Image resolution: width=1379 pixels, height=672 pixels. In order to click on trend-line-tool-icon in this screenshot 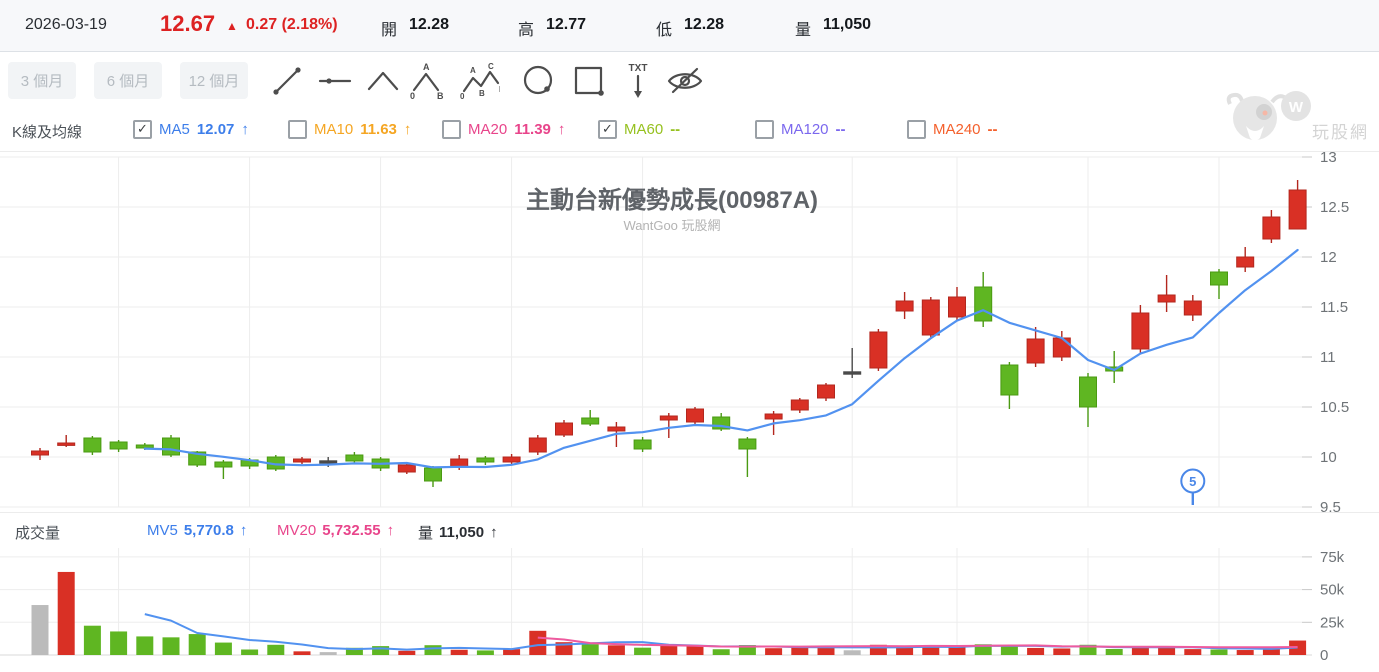, I will do `click(287, 81)`.